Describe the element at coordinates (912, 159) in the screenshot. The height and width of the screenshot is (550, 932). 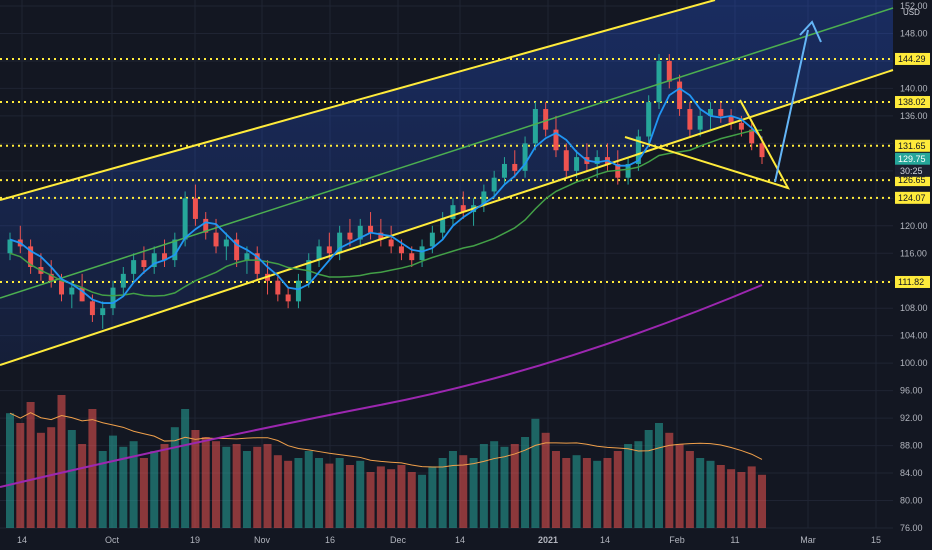
I see `current-price-text: 129.75` at that location.